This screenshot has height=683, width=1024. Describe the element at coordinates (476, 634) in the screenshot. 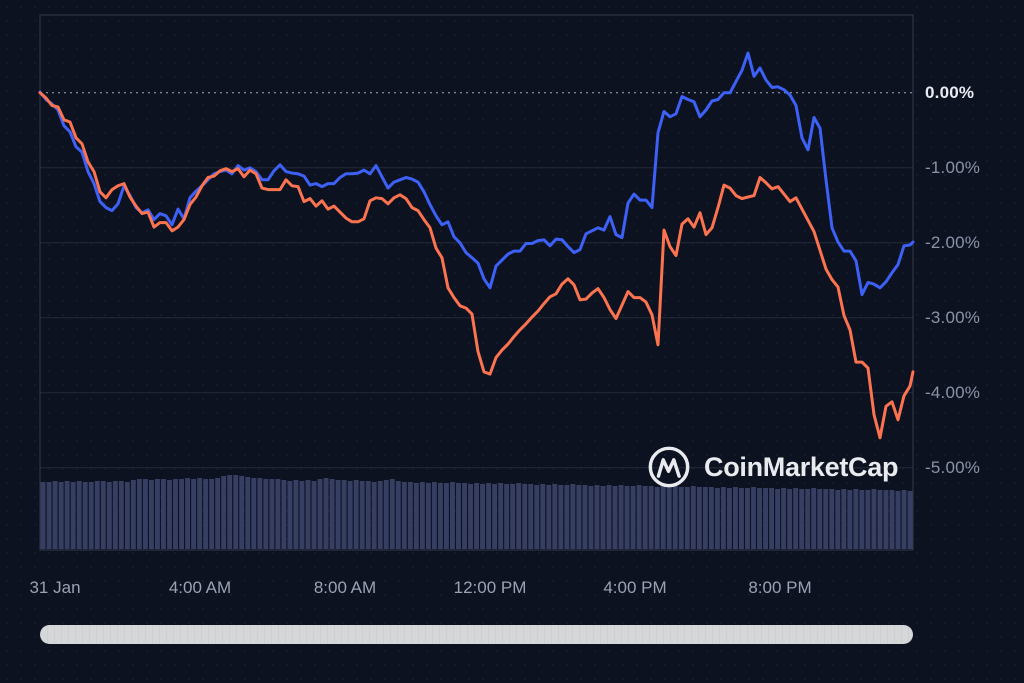

I see `timeline-scrollbar` at that location.